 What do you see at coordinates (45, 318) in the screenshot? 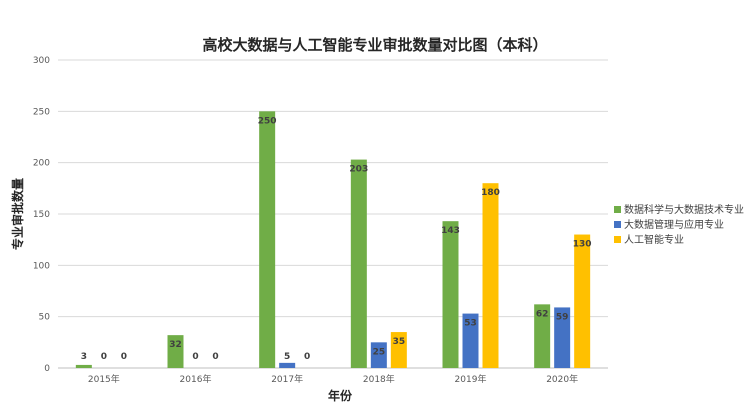
I see `y-tick-label: 50` at bounding box center [45, 318].